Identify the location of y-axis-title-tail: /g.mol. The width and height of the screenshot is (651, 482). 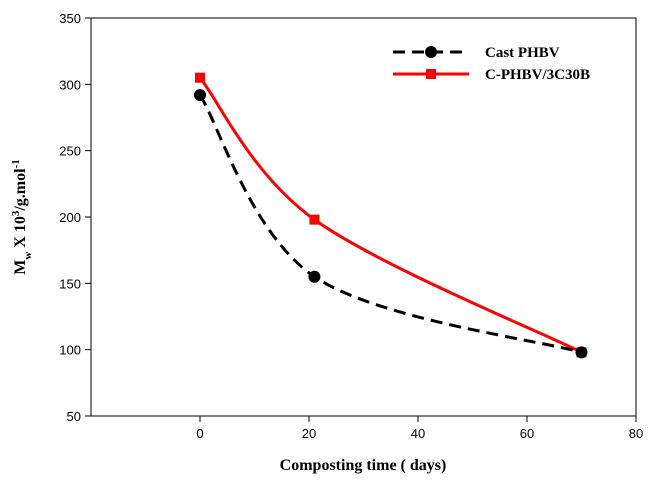
(20, 190).